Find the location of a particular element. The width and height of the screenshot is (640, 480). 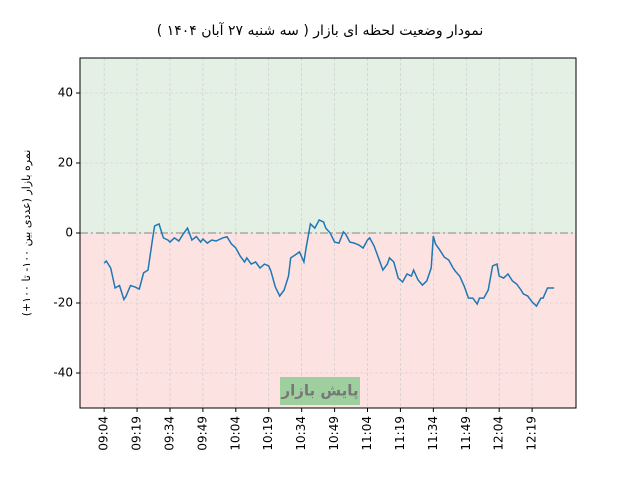

x-tick-label: 11:34 is located at coordinates (433, 433).